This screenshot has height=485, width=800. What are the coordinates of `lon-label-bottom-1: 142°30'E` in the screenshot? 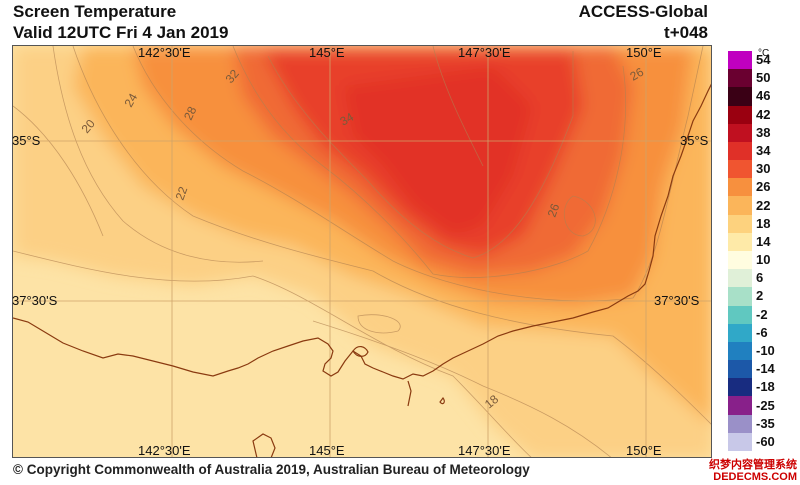 It's located at (164, 450).